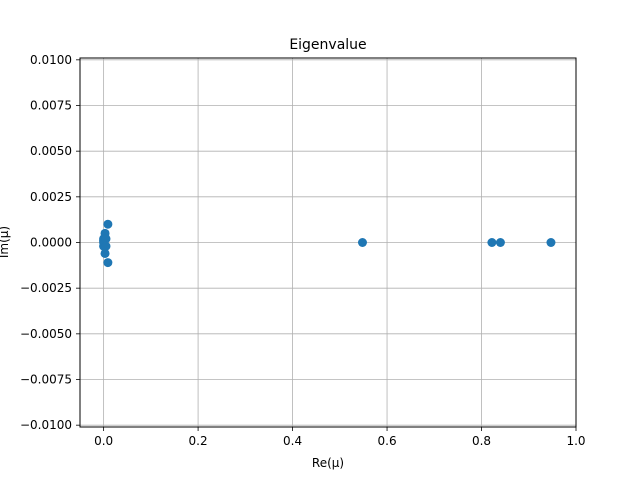  What do you see at coordinates (51, 60) in the screenshot?
I see `y-tick-label: 0.0100` at bounding box center [51, 60].